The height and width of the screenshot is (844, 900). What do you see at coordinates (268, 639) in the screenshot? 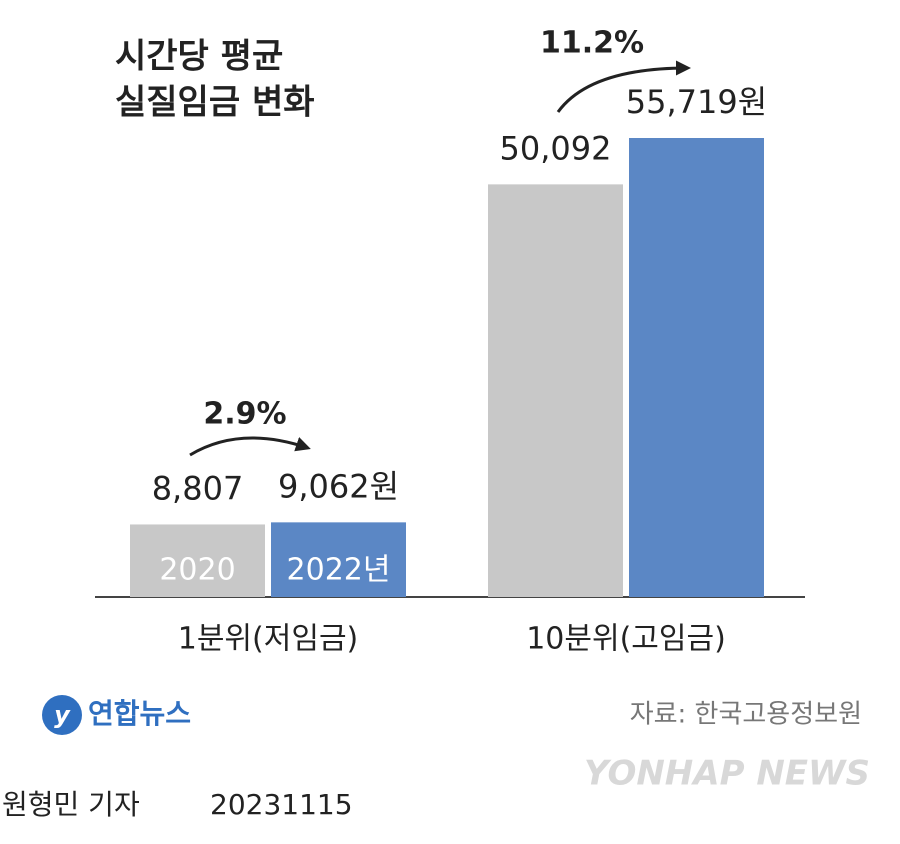
I see `x-tick-label: 1분위(저임금)` at bounding box center [268, 639].